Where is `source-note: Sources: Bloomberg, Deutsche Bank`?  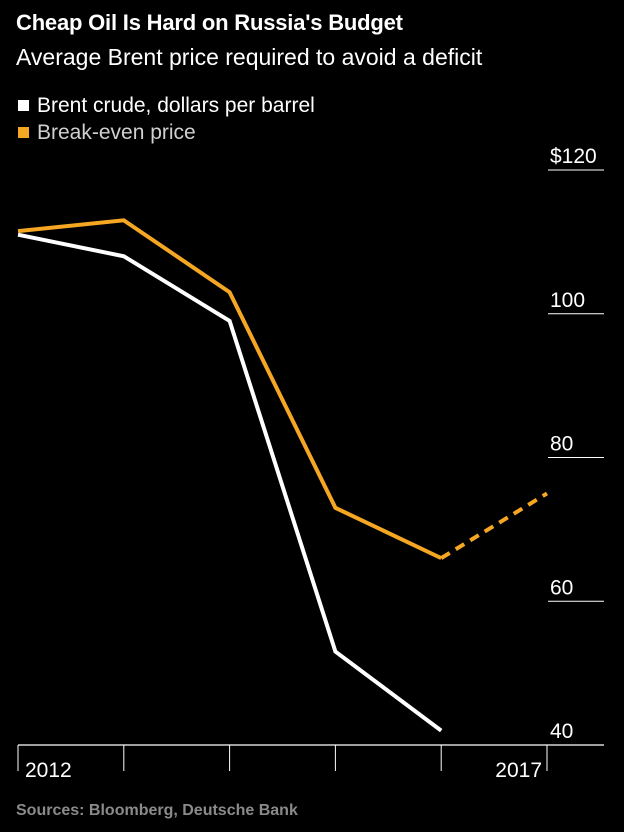 source-note: Sources: Bloomberg, Deutsche Bank is located at coordinates (157, 810).